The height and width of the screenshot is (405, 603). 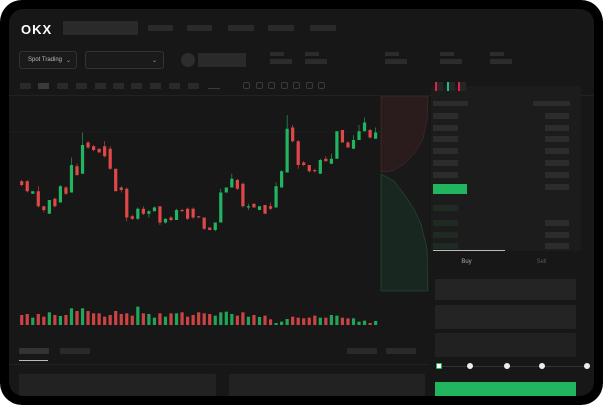 I want to click on tab-order-history, so click(x=75, y=351).